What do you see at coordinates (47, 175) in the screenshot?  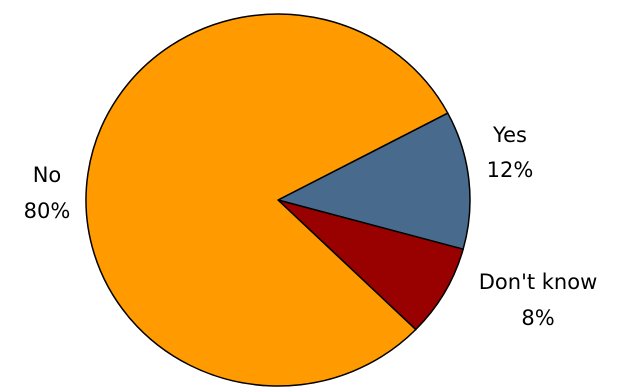 I see `label-no: No` at bounding box center [47, 175].